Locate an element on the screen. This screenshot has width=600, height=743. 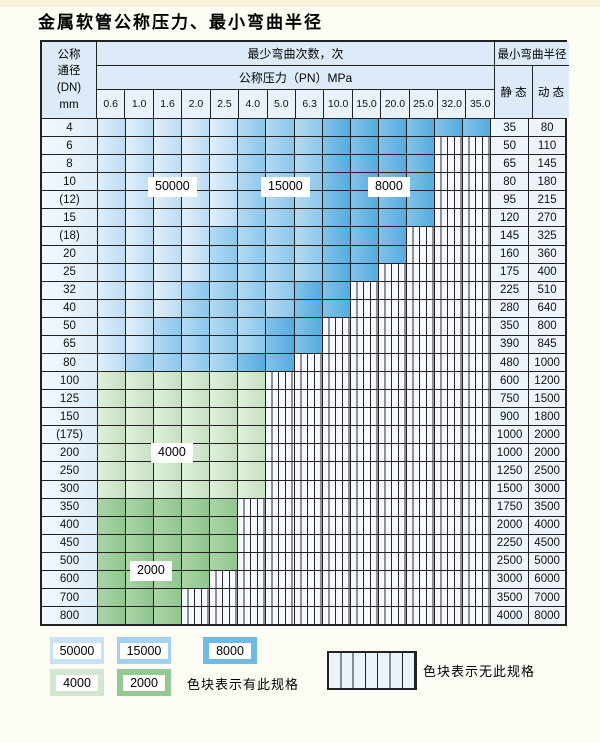
dn-cell: 15 is located at coordinates (69, 218).